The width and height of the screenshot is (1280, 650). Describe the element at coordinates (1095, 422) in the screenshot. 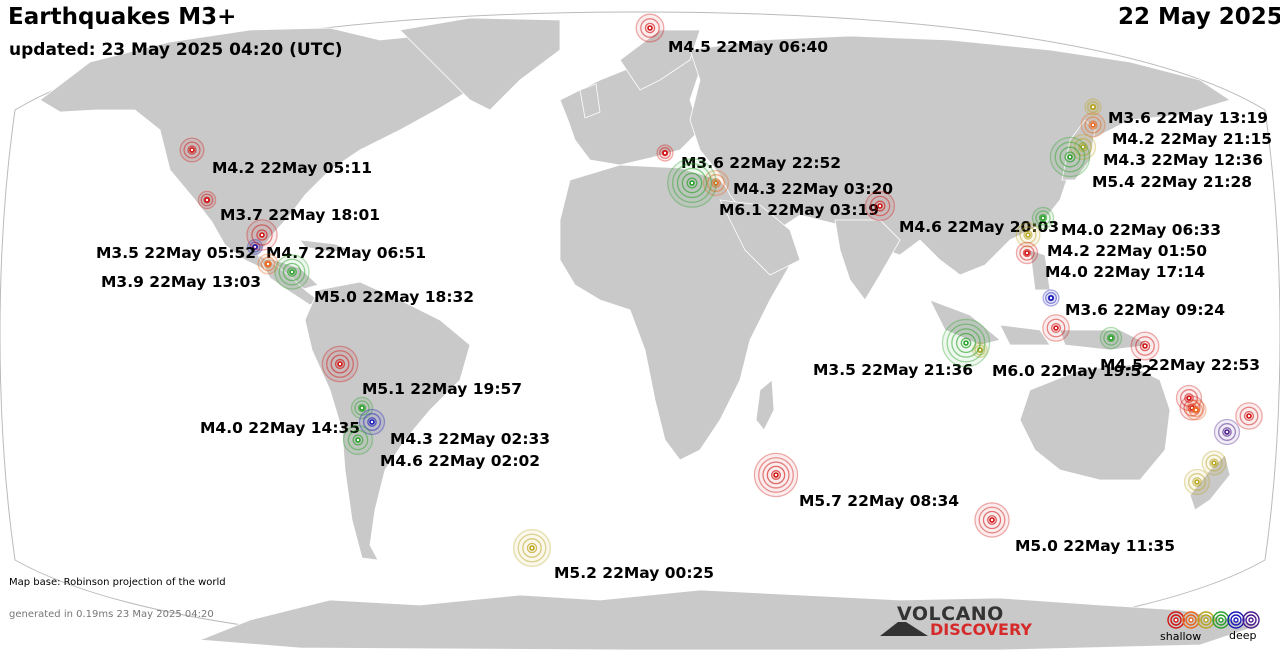

I see `australia-land` at that location.